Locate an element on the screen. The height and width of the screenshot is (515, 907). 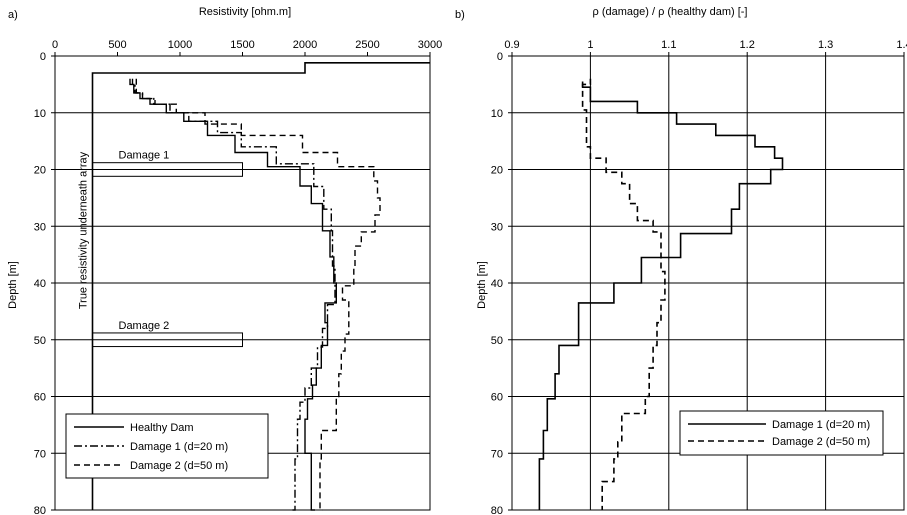
a-y-tick-label: 40 is located at coordinates (40, 284).